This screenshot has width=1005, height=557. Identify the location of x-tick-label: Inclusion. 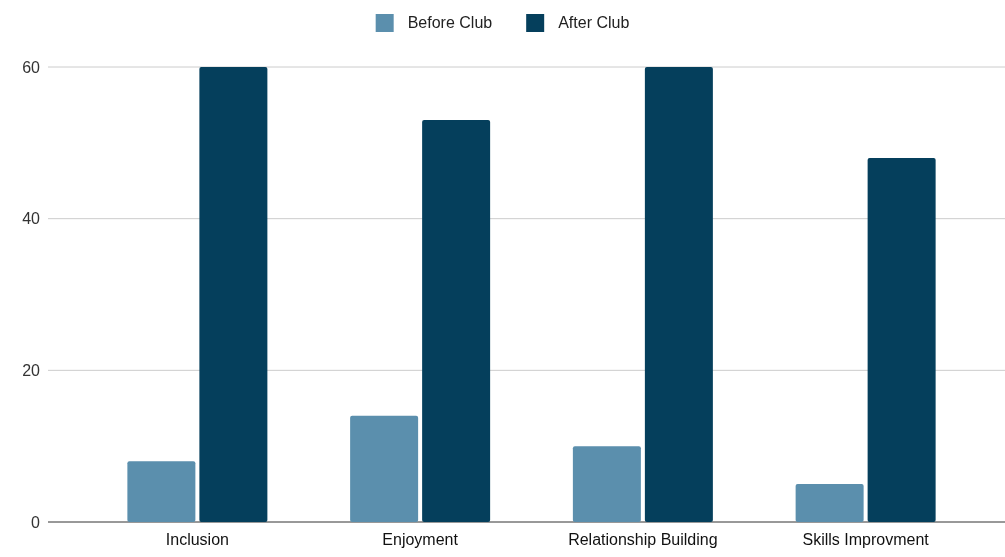
(197, 540).